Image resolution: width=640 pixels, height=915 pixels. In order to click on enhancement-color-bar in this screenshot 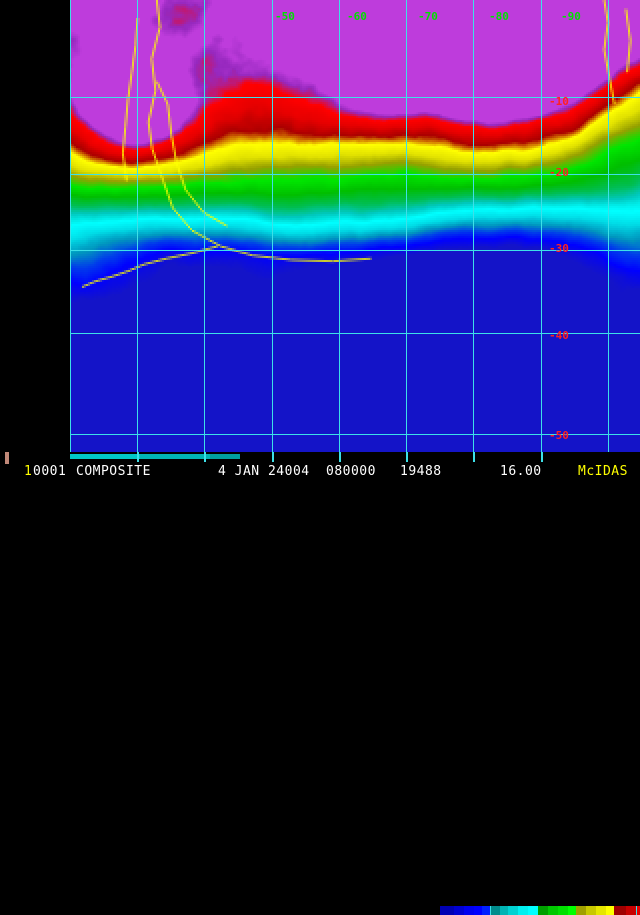, I will do `click(540, 910)`.